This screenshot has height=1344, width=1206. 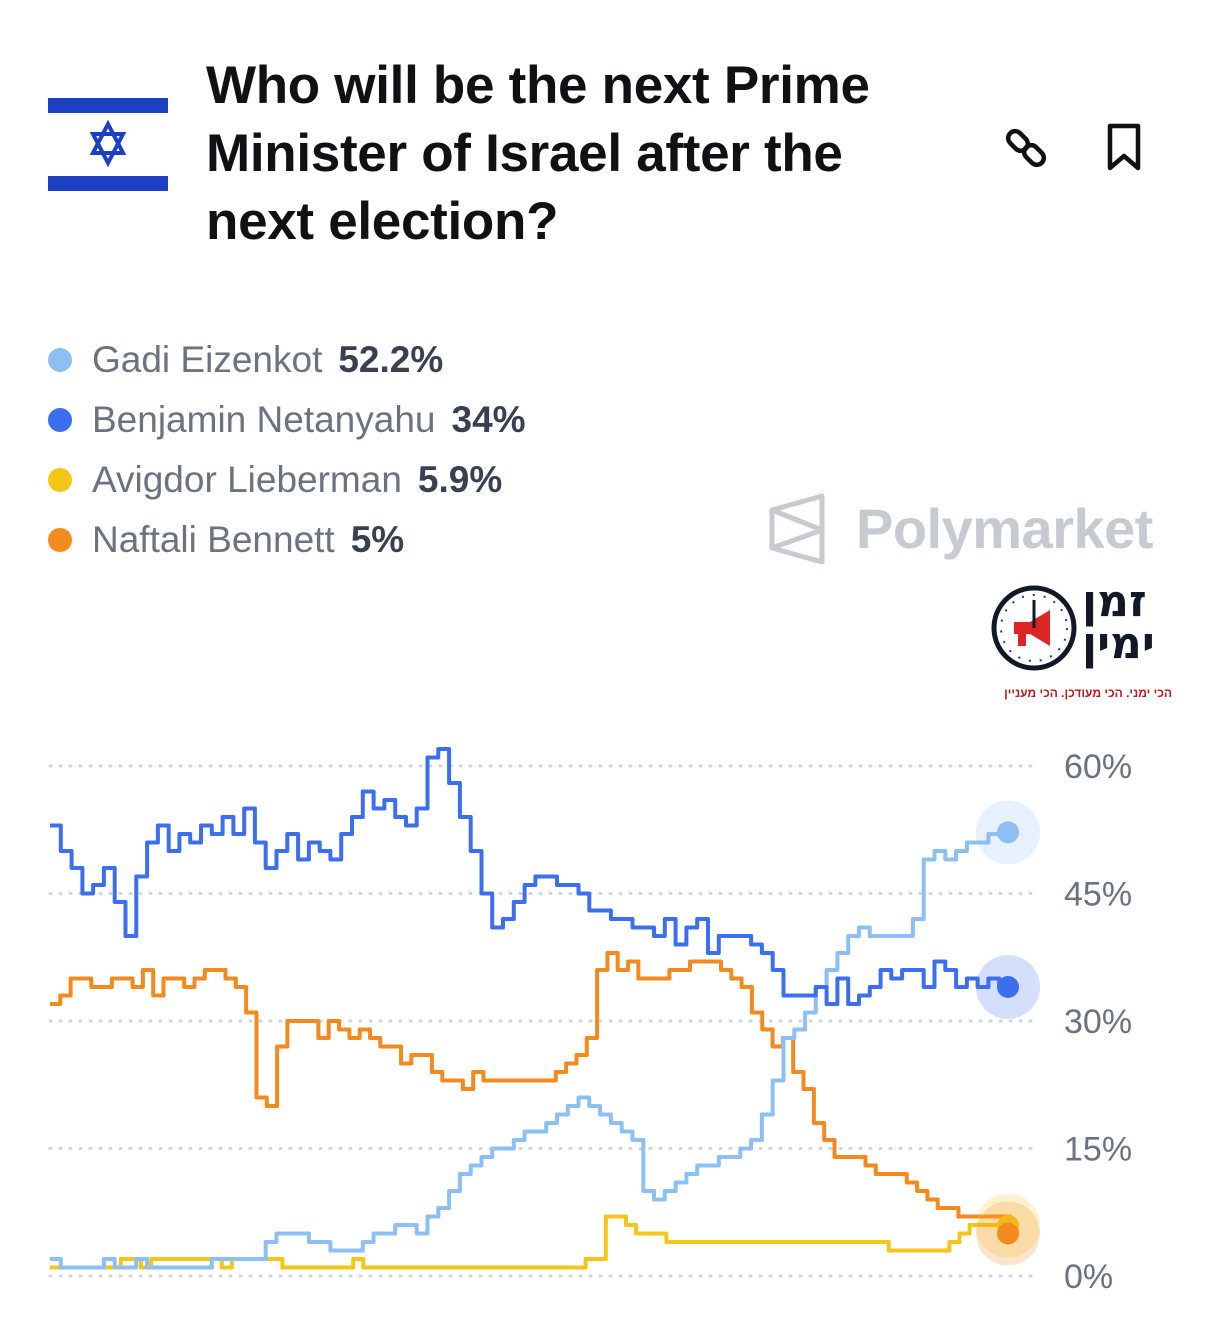 I want to click on legend-value: 5%, so click(x=377, y=539).